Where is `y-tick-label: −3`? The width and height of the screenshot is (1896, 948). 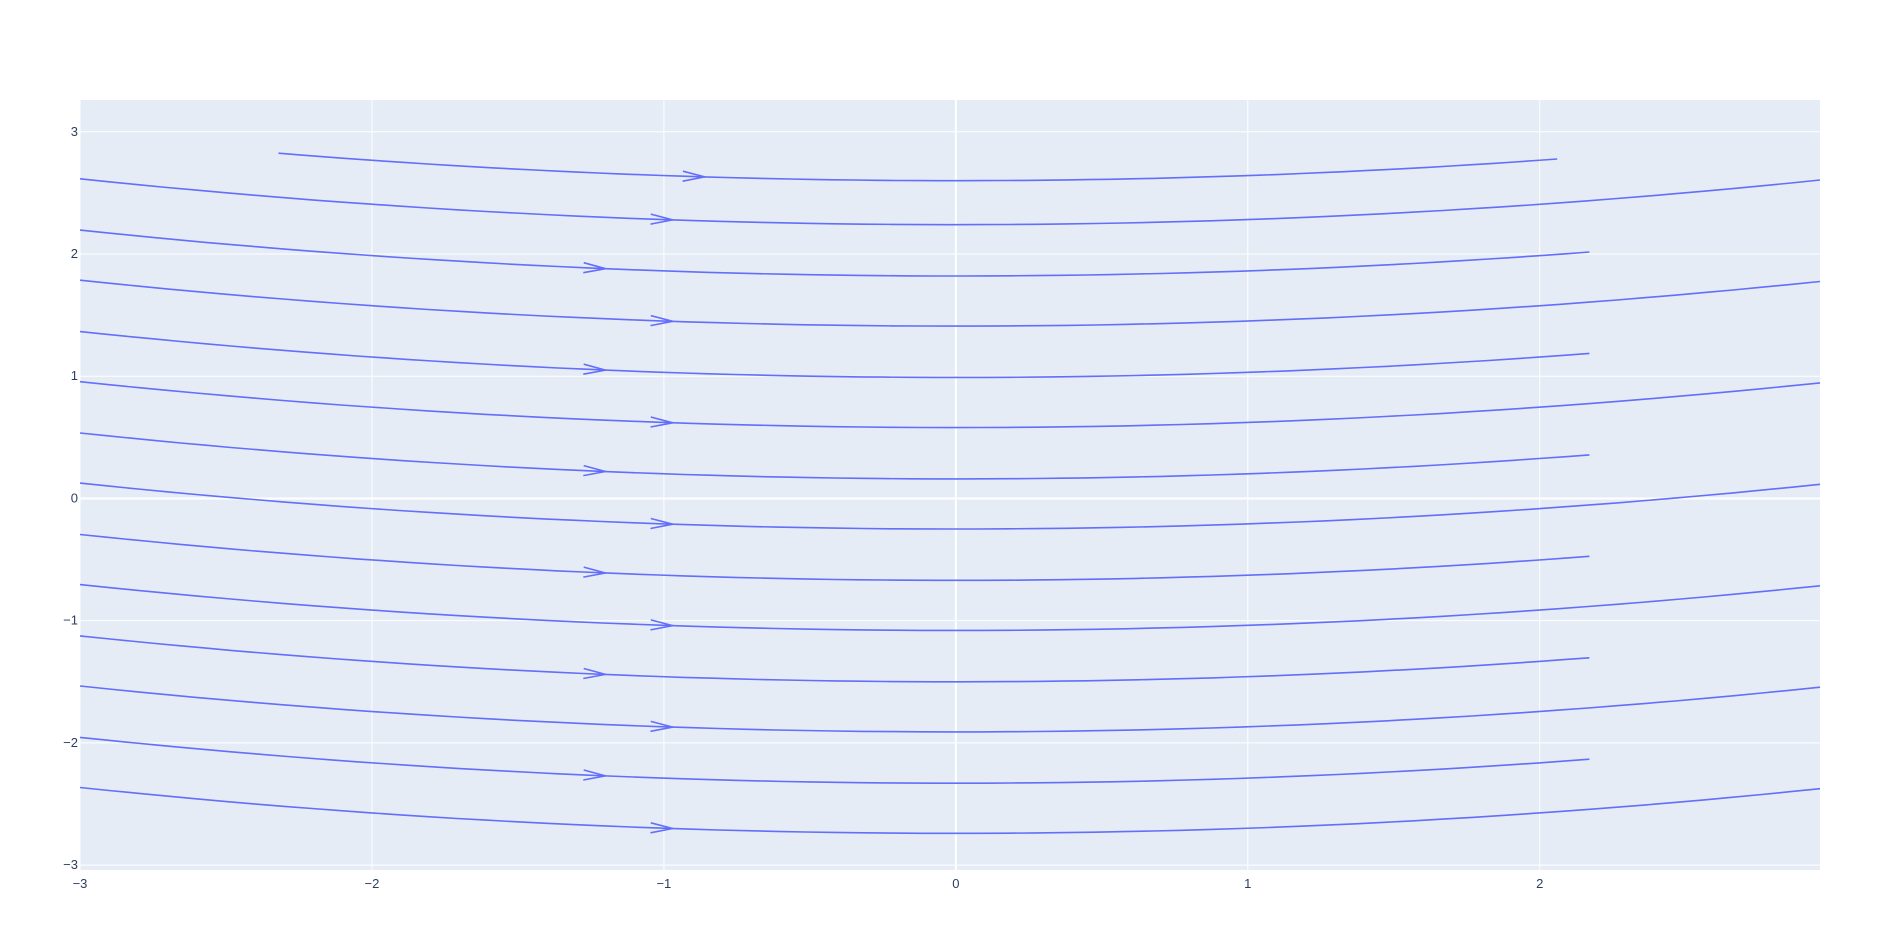
y-tick-label: −3 is located at coordinates (70, 864).